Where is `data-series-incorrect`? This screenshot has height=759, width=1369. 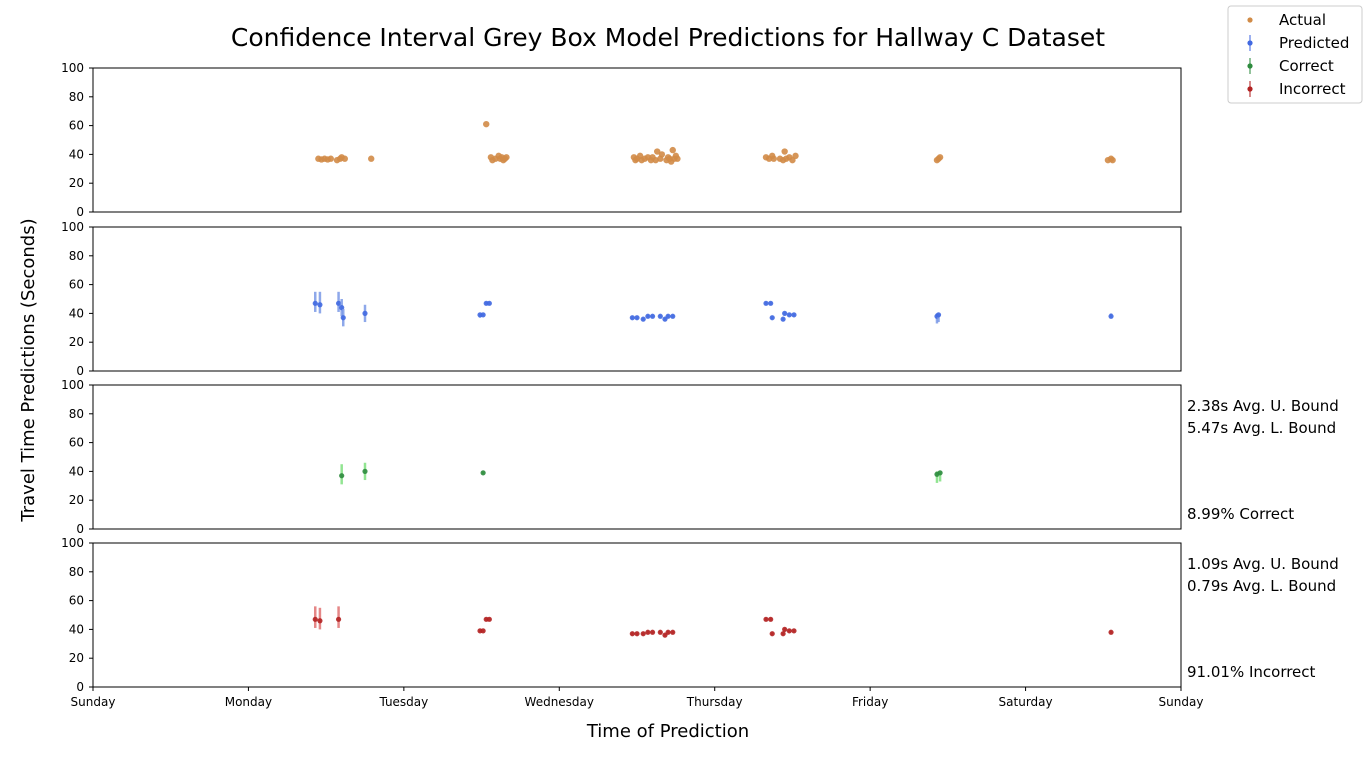 data-series-incorrect is located at coordinates (713, 622).